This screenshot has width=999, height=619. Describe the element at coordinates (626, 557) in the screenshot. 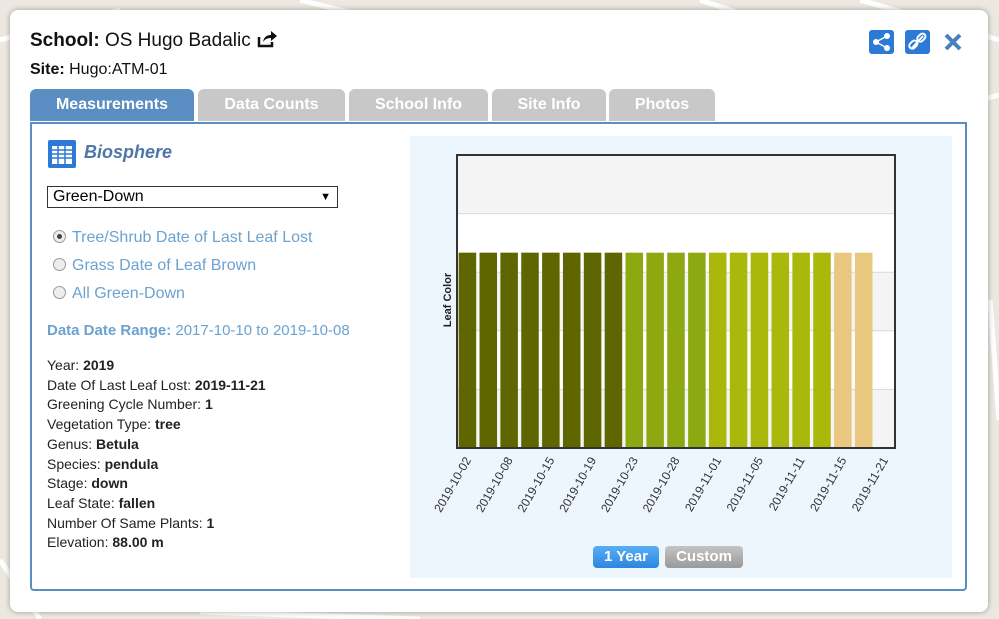

I see `range-button: 1 Year` at that location.